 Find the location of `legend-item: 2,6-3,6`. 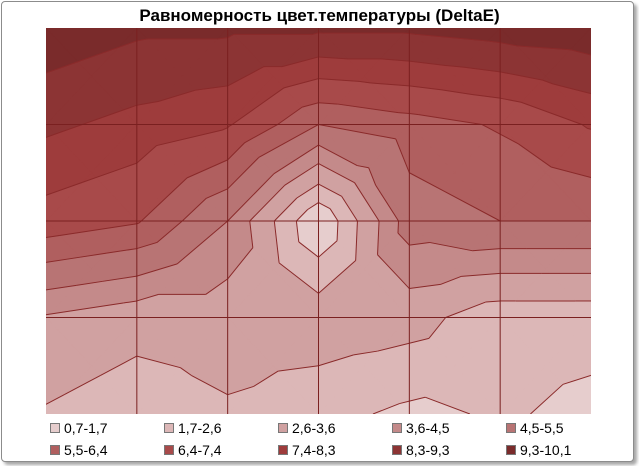

legend-item: 2,6-3,6 is located at coordinates (335, 428).